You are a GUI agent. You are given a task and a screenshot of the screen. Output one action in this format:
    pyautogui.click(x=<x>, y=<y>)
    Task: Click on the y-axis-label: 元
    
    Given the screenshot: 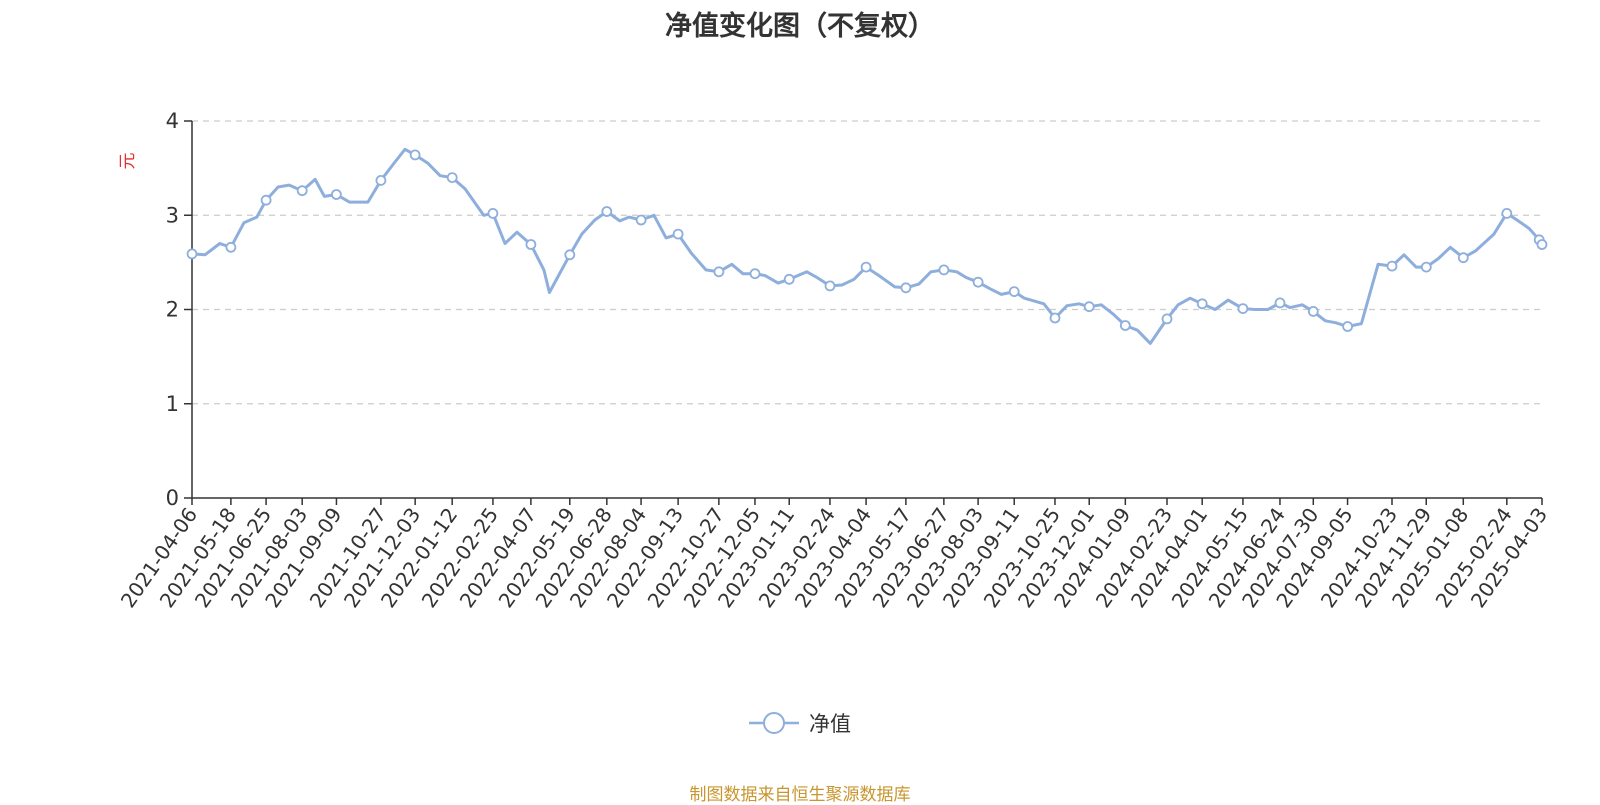 What is the action you would take?
    pyautogui.click(x=128, y=161)
    